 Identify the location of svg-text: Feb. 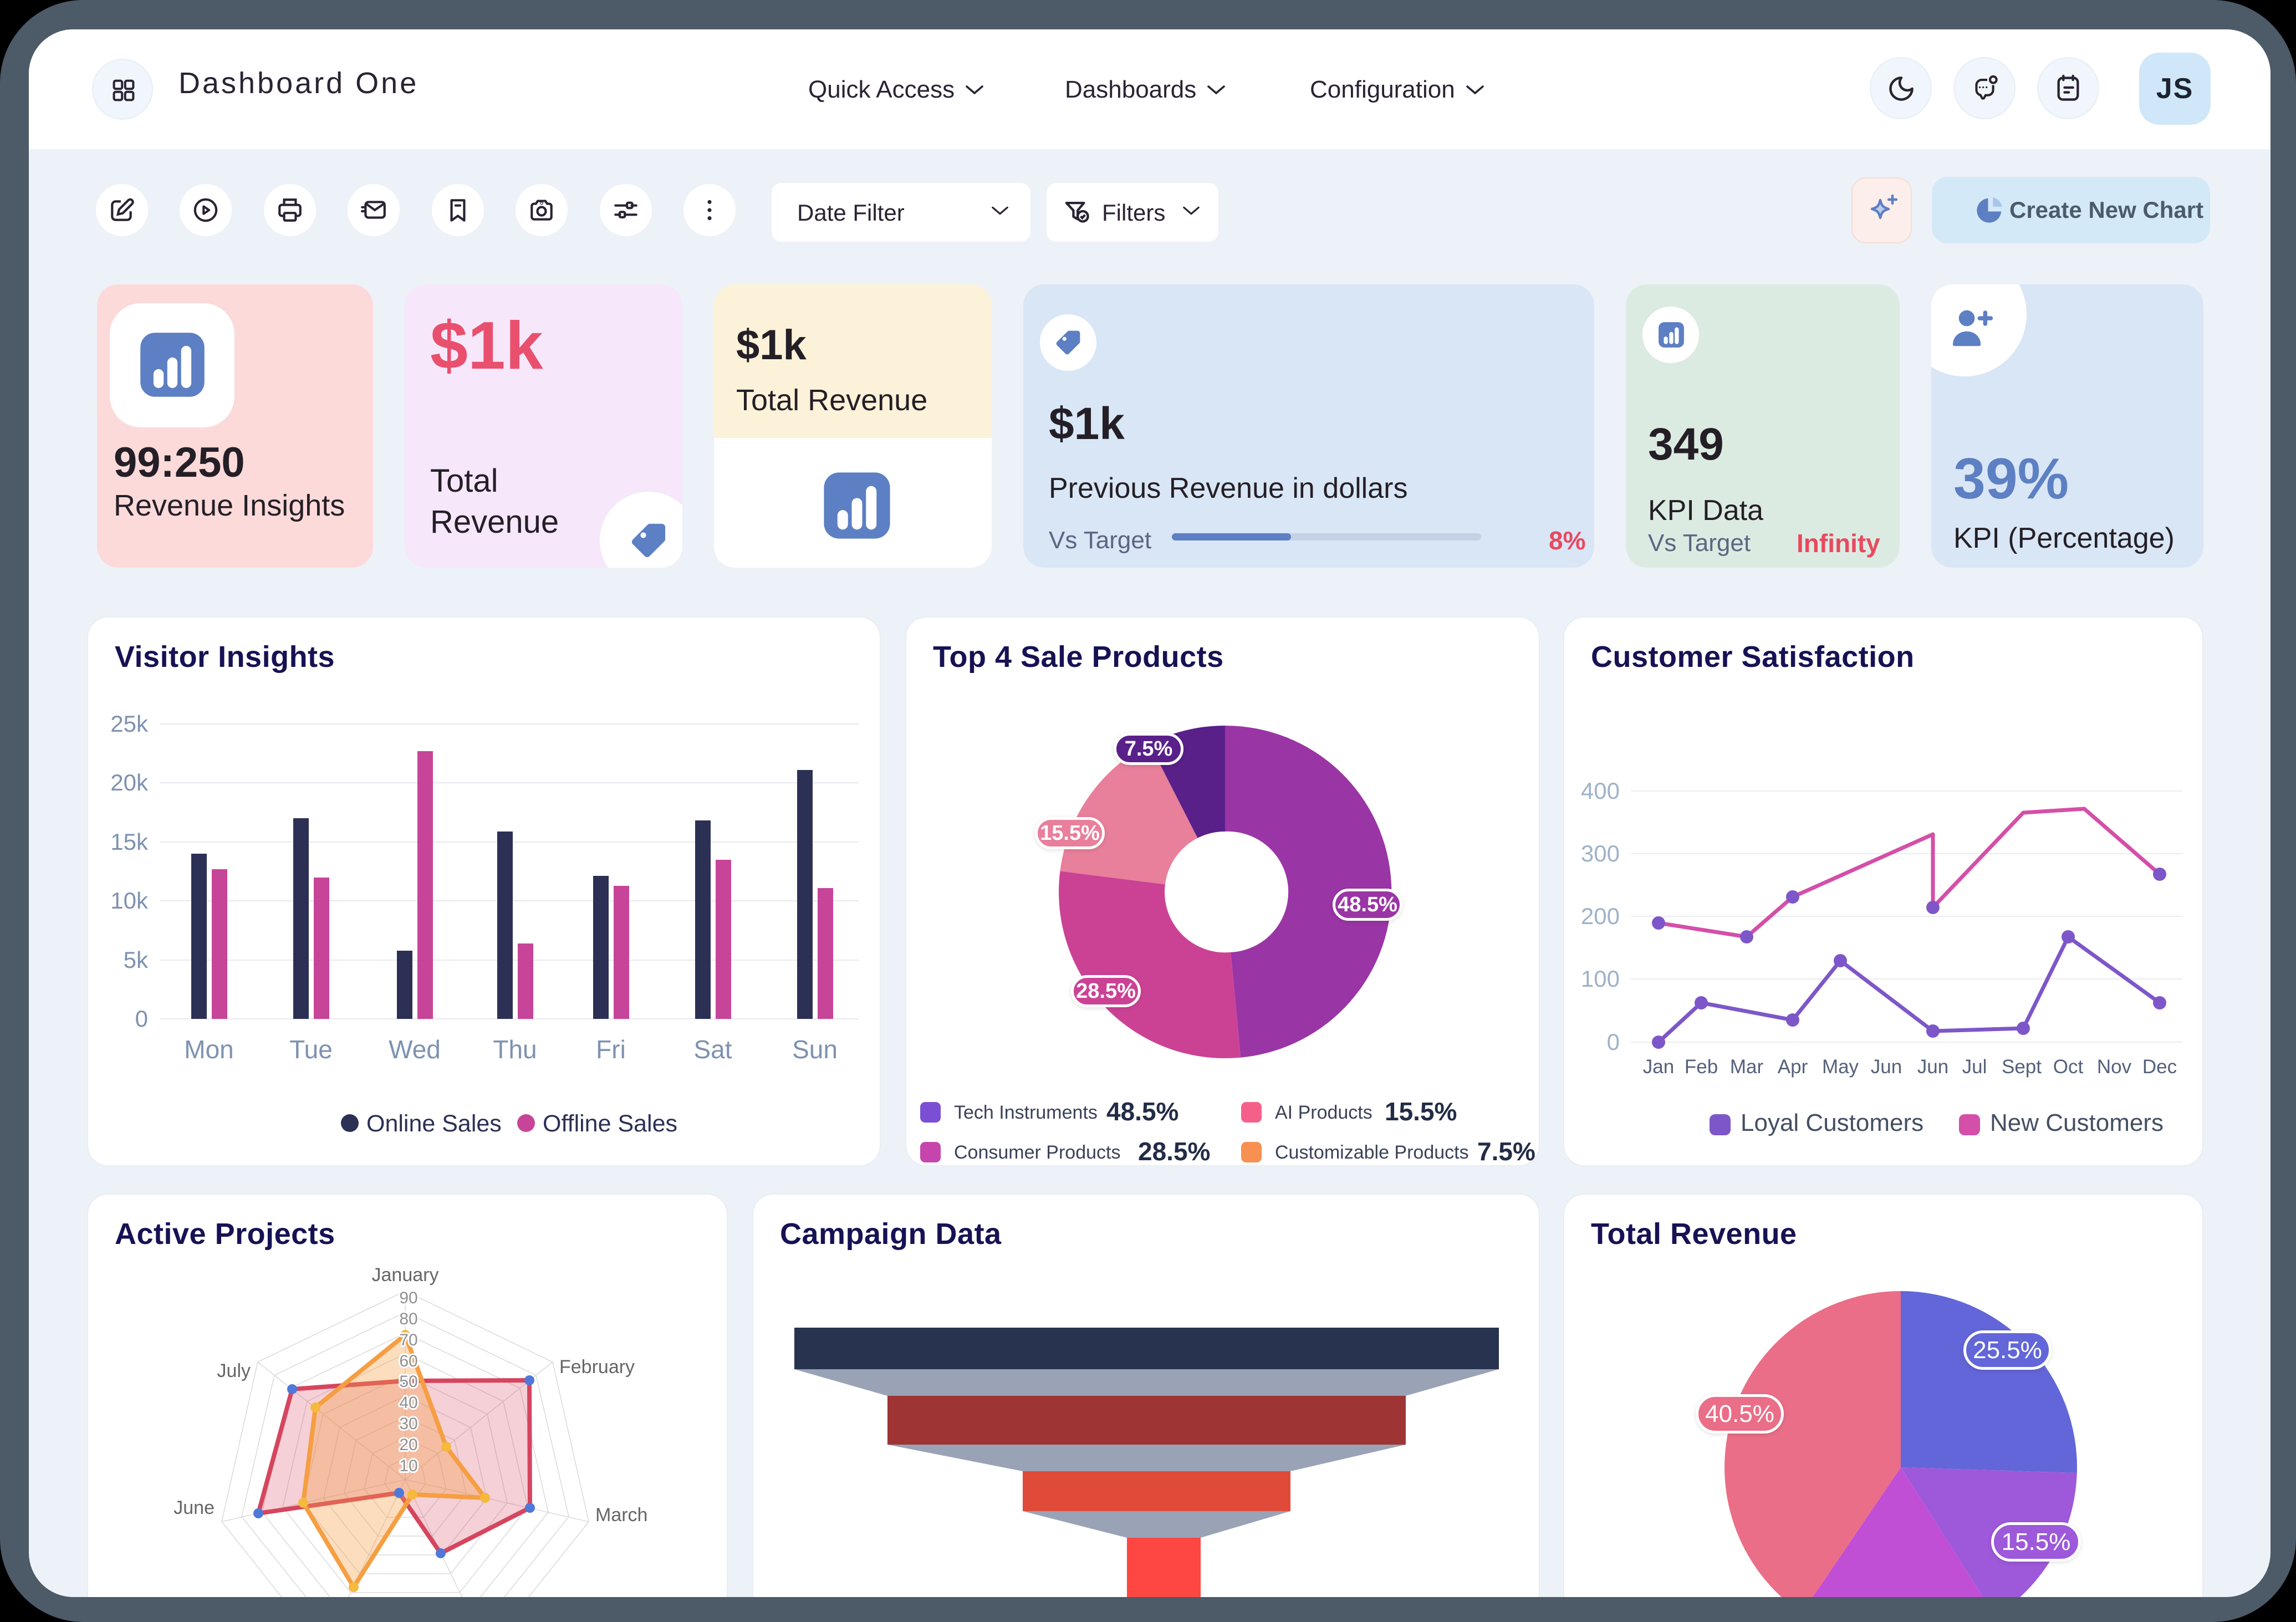
(1701, 1067).